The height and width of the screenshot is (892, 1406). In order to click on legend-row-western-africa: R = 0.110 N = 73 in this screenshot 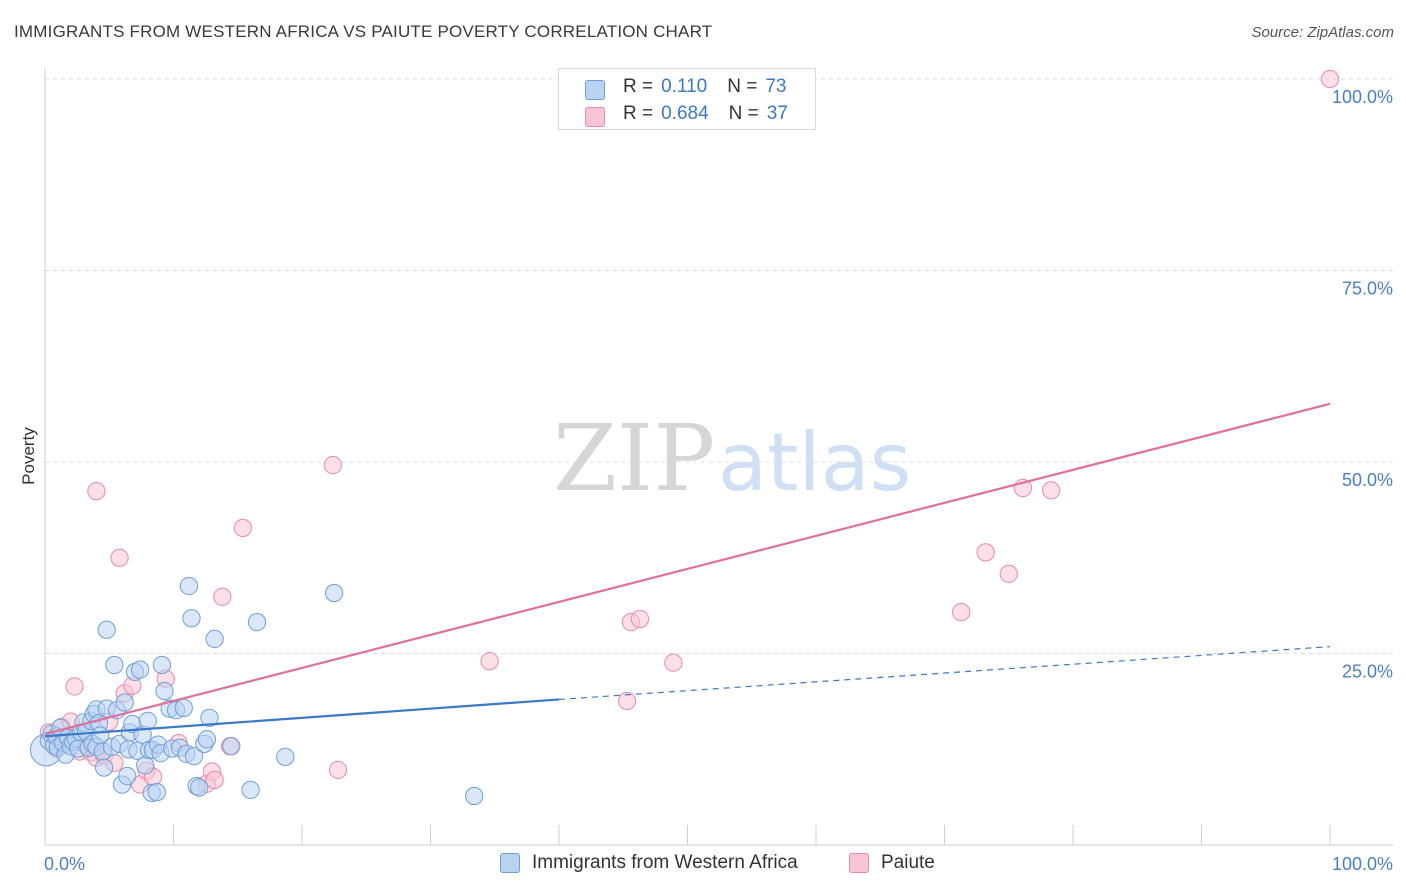, I will do `click(686, 87)`.